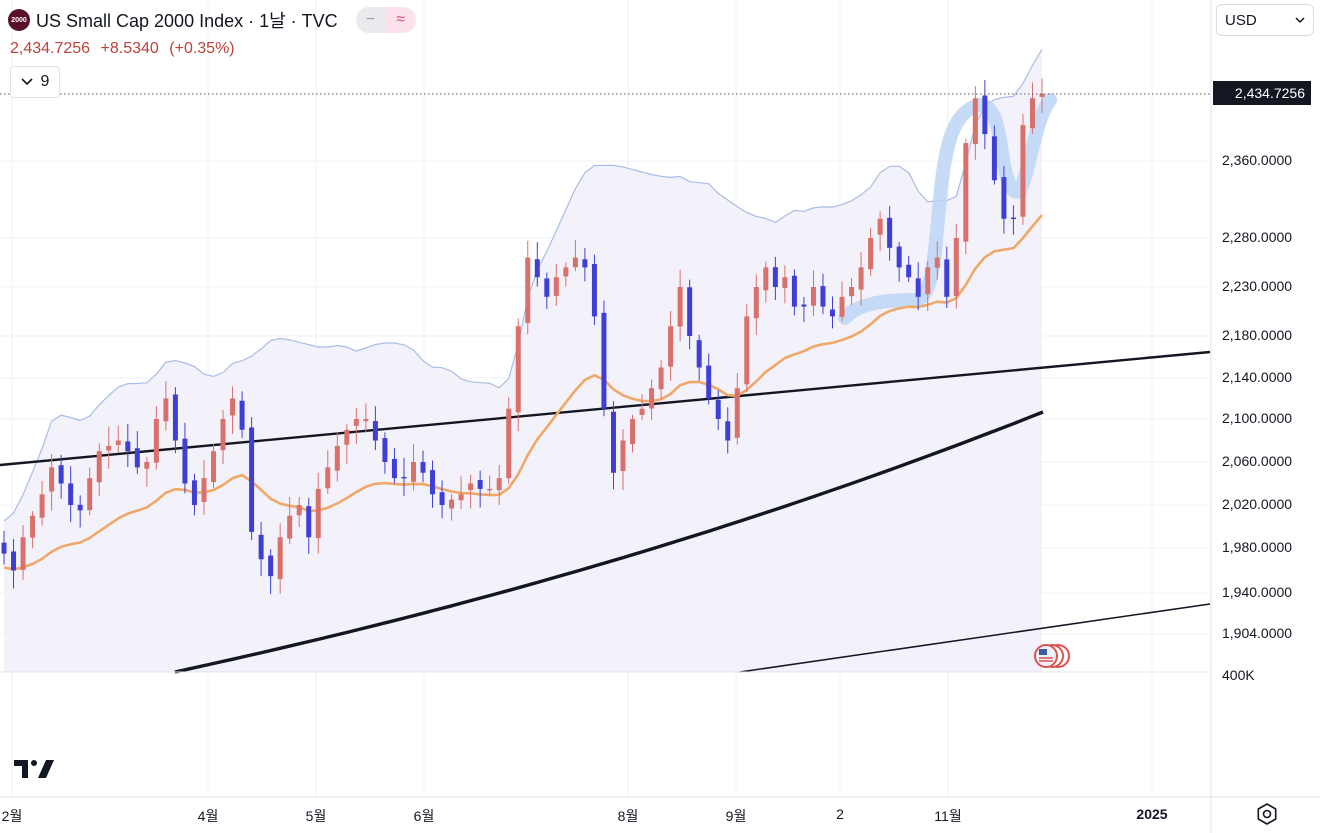  Describe the element at coordinates (45, 81) in the screenshot. I see `indicator-count: 9` at that location.